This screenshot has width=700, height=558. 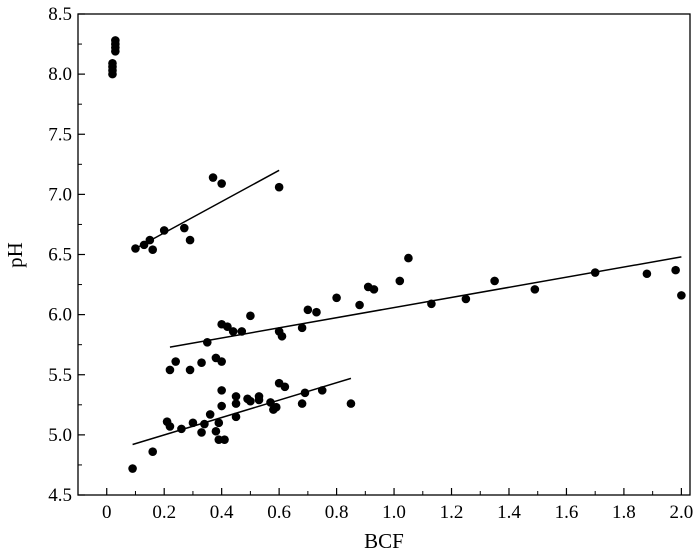 What do you see at coordinates (567, 512) in the screenshot?
I see `x-tick-label: 1.6` at bounding box center [567, 512].